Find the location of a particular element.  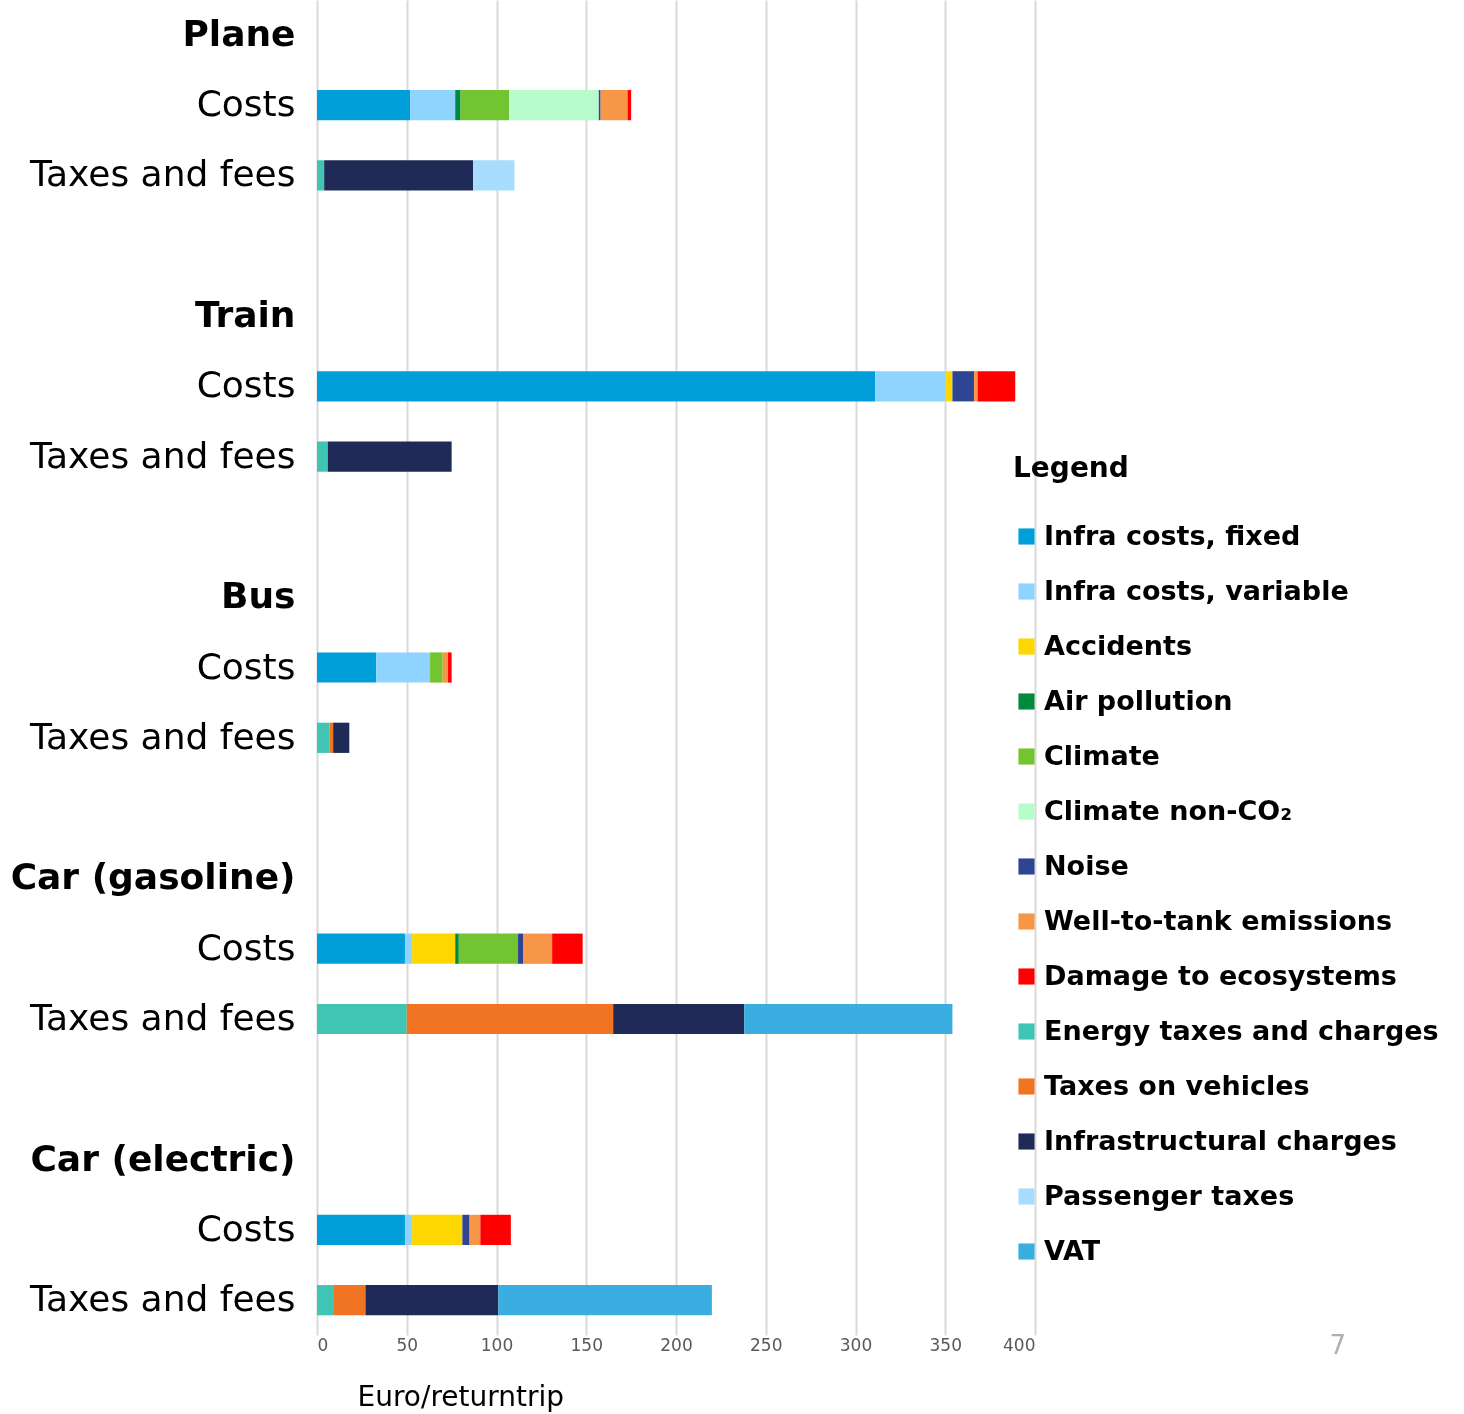

y-tick-label: Train is located at coordinates (245, 314).